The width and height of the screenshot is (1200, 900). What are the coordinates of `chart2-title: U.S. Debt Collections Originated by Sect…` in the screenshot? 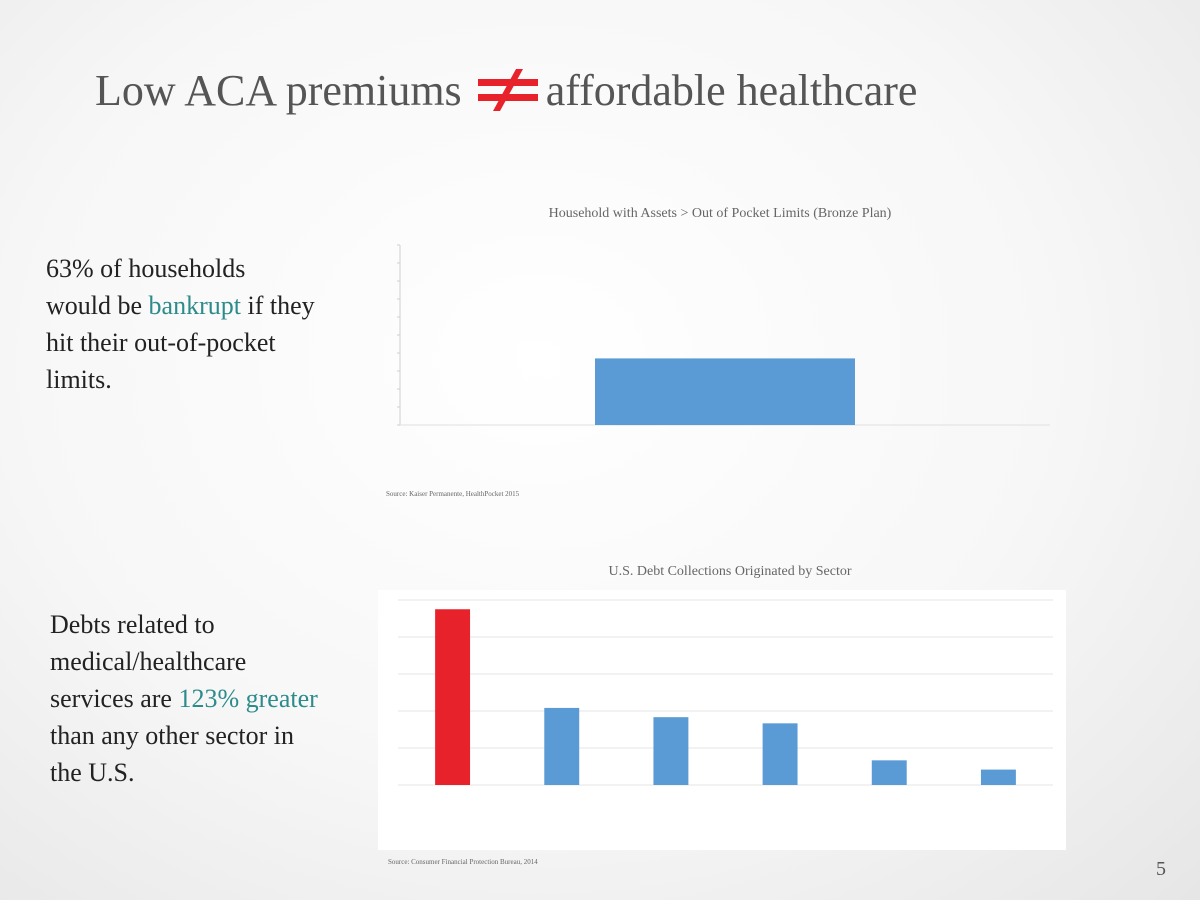 It's located at (730, 571).